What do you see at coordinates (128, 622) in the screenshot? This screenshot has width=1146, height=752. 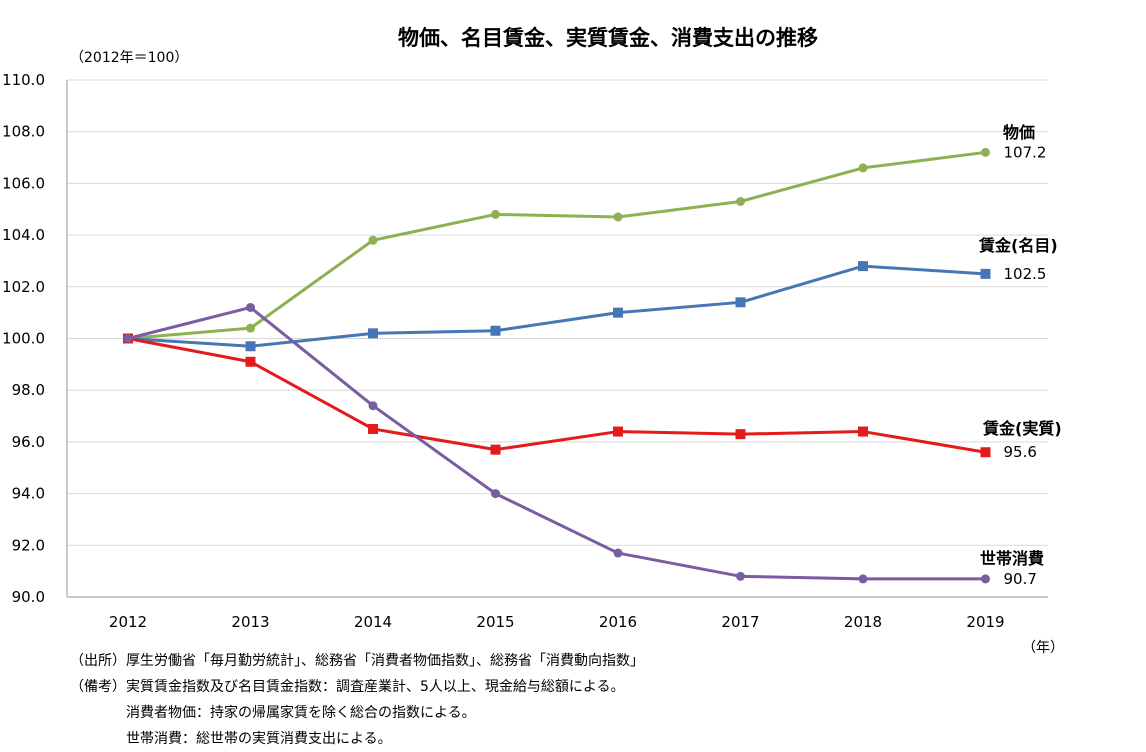 I see `x-tick-label: 2012` at bounding box center [128, 622].